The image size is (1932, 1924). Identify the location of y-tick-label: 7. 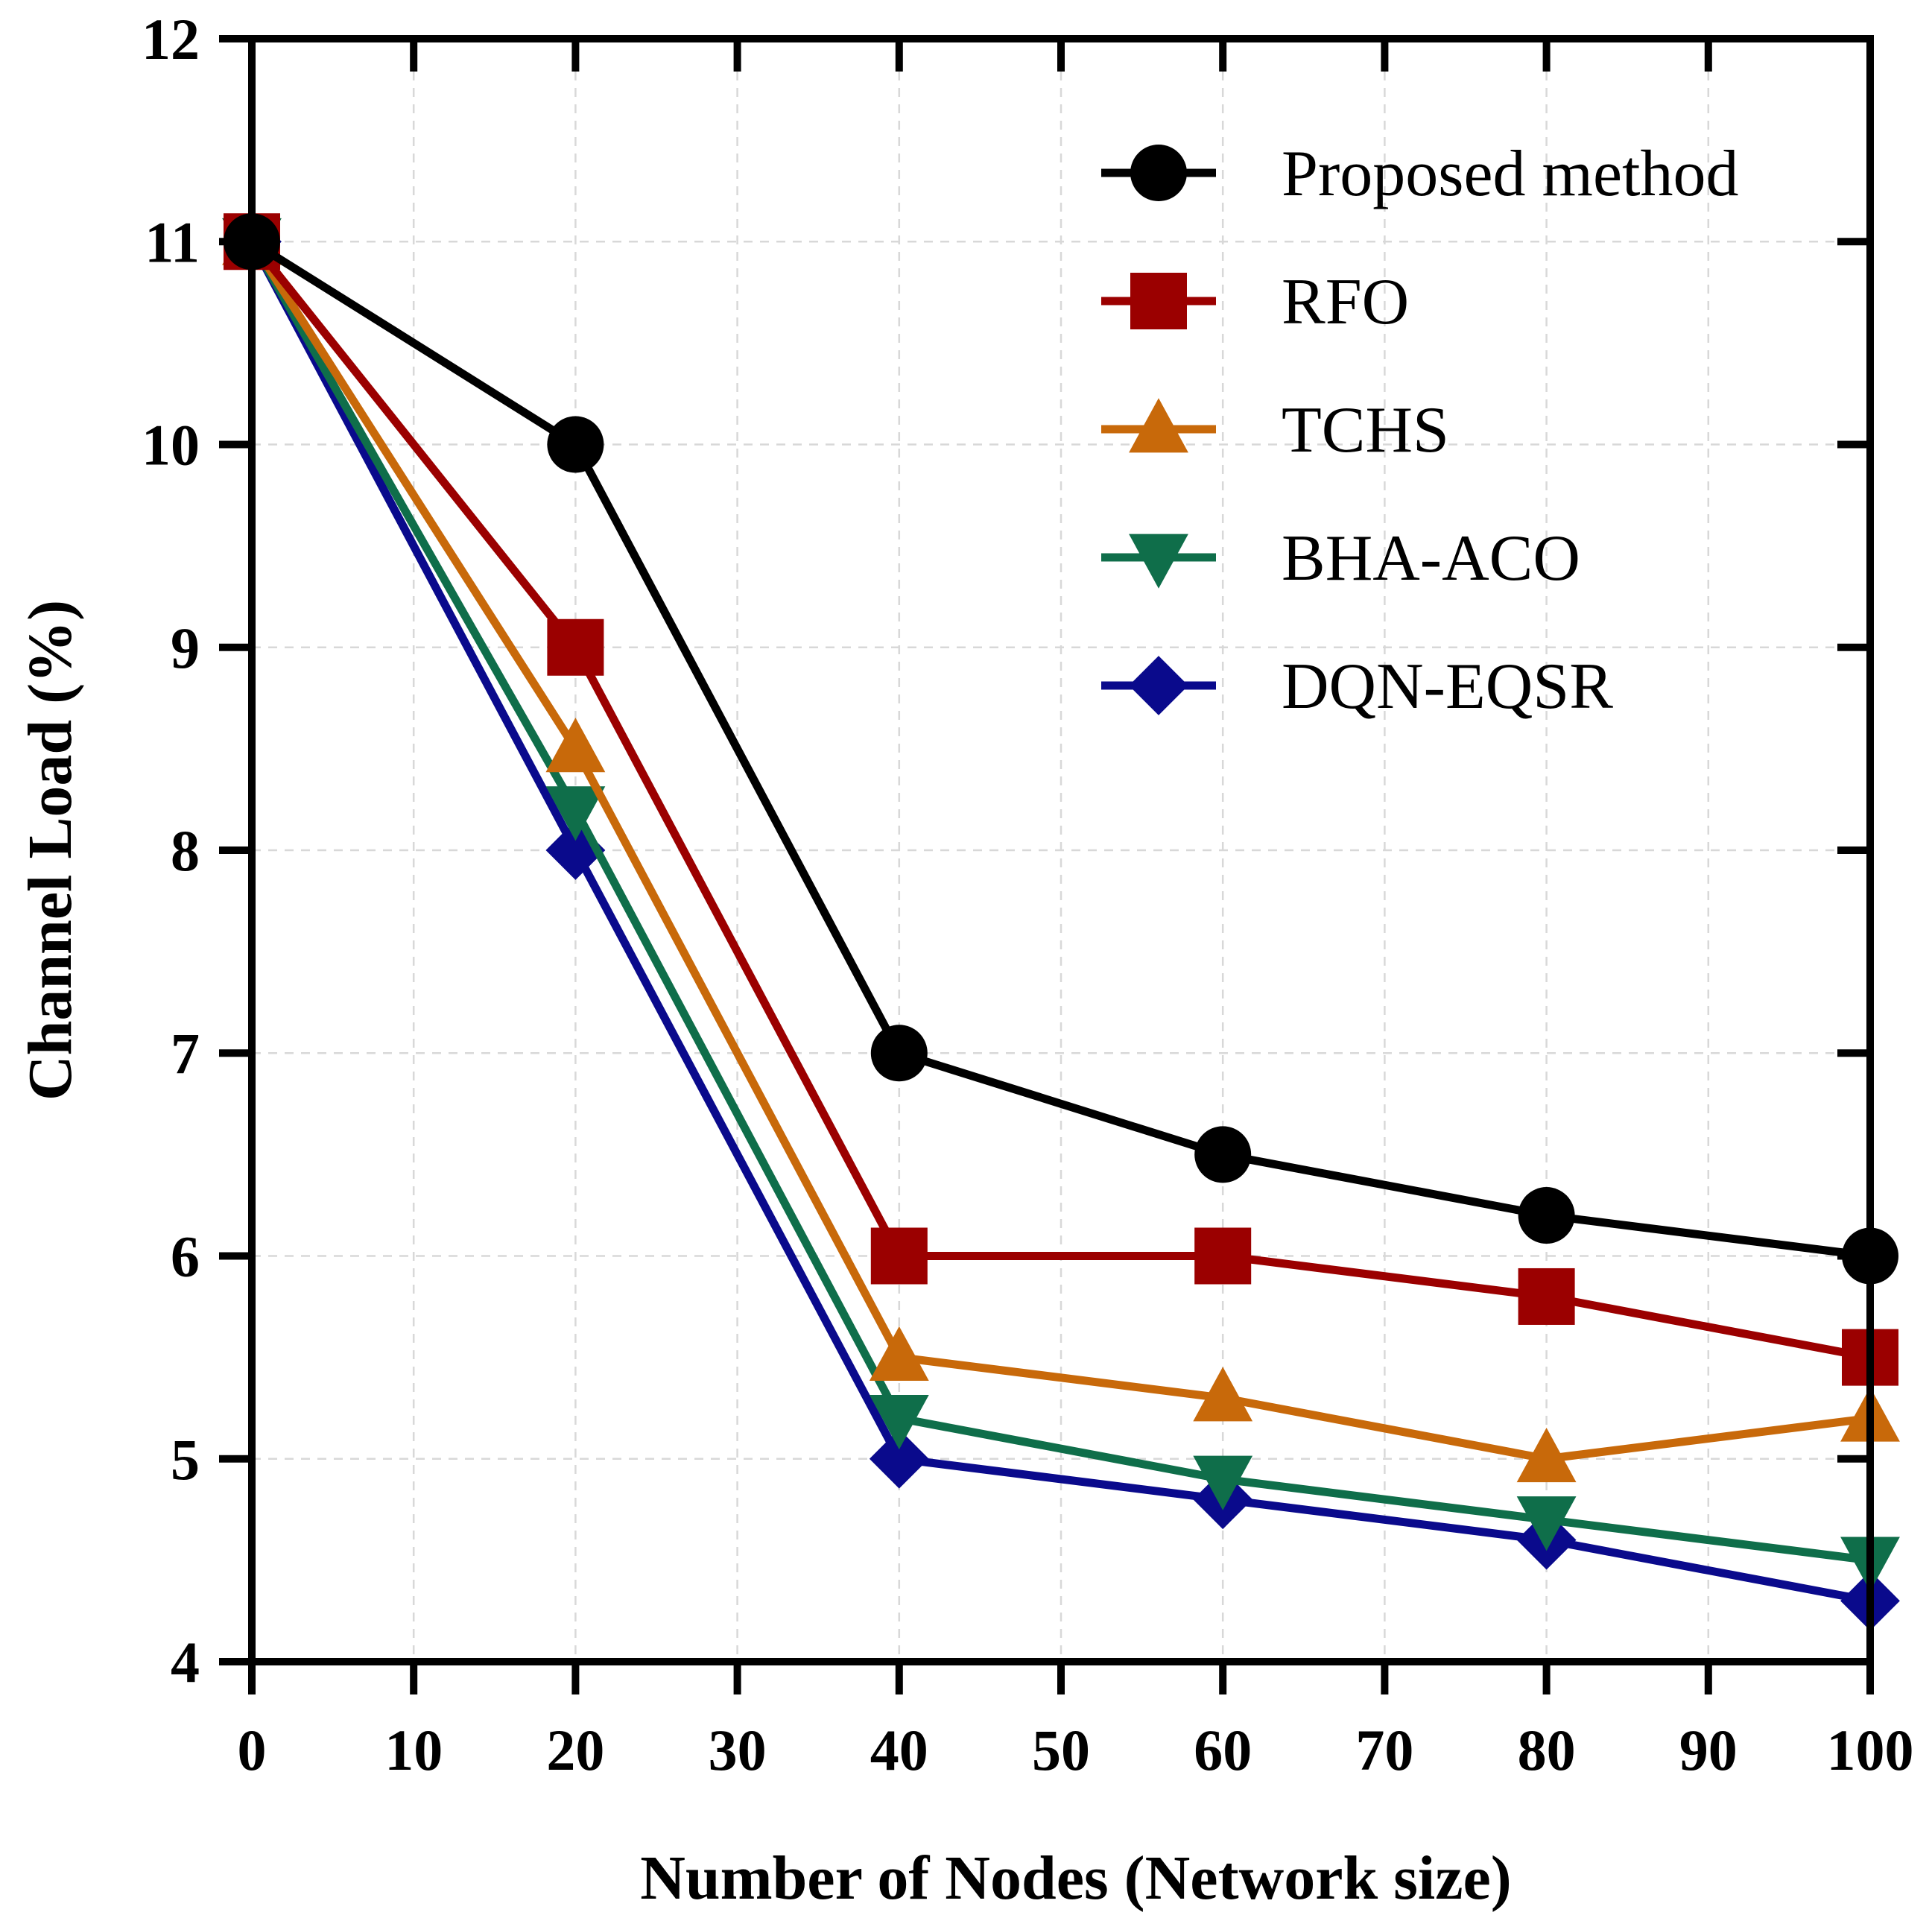
(185, 1053).